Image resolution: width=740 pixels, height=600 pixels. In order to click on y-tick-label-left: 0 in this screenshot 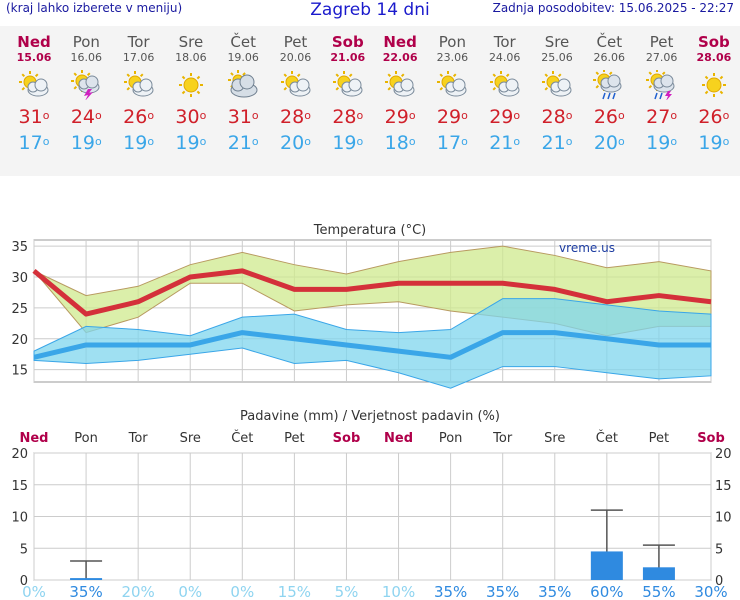, I will do `click(24, 581)`.